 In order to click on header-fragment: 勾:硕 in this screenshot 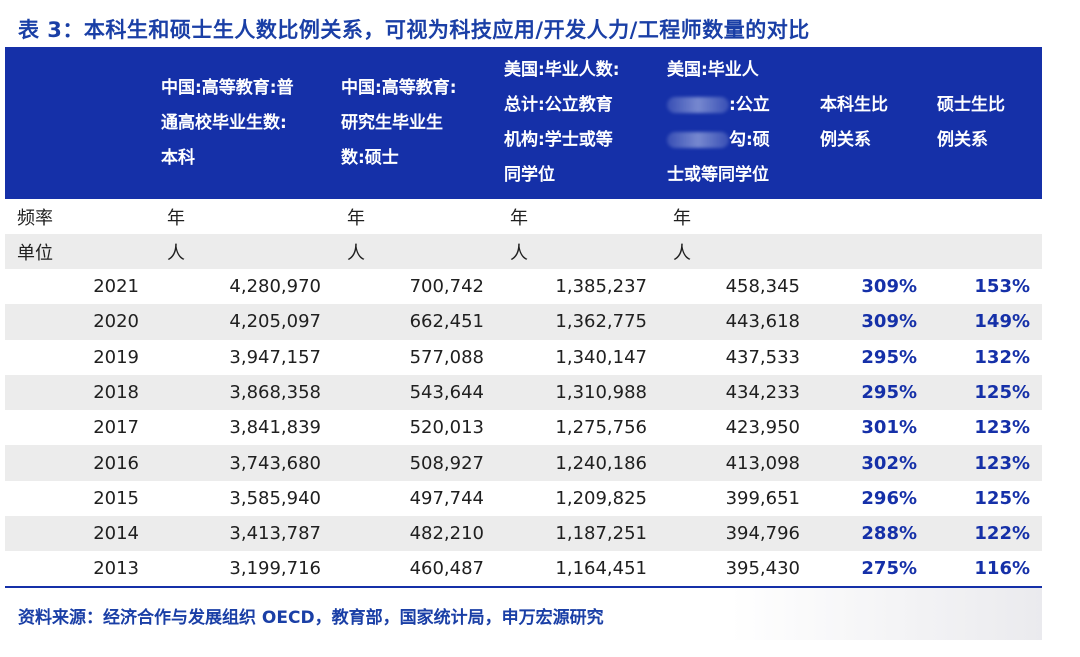, I will do `click(749, 140)`.